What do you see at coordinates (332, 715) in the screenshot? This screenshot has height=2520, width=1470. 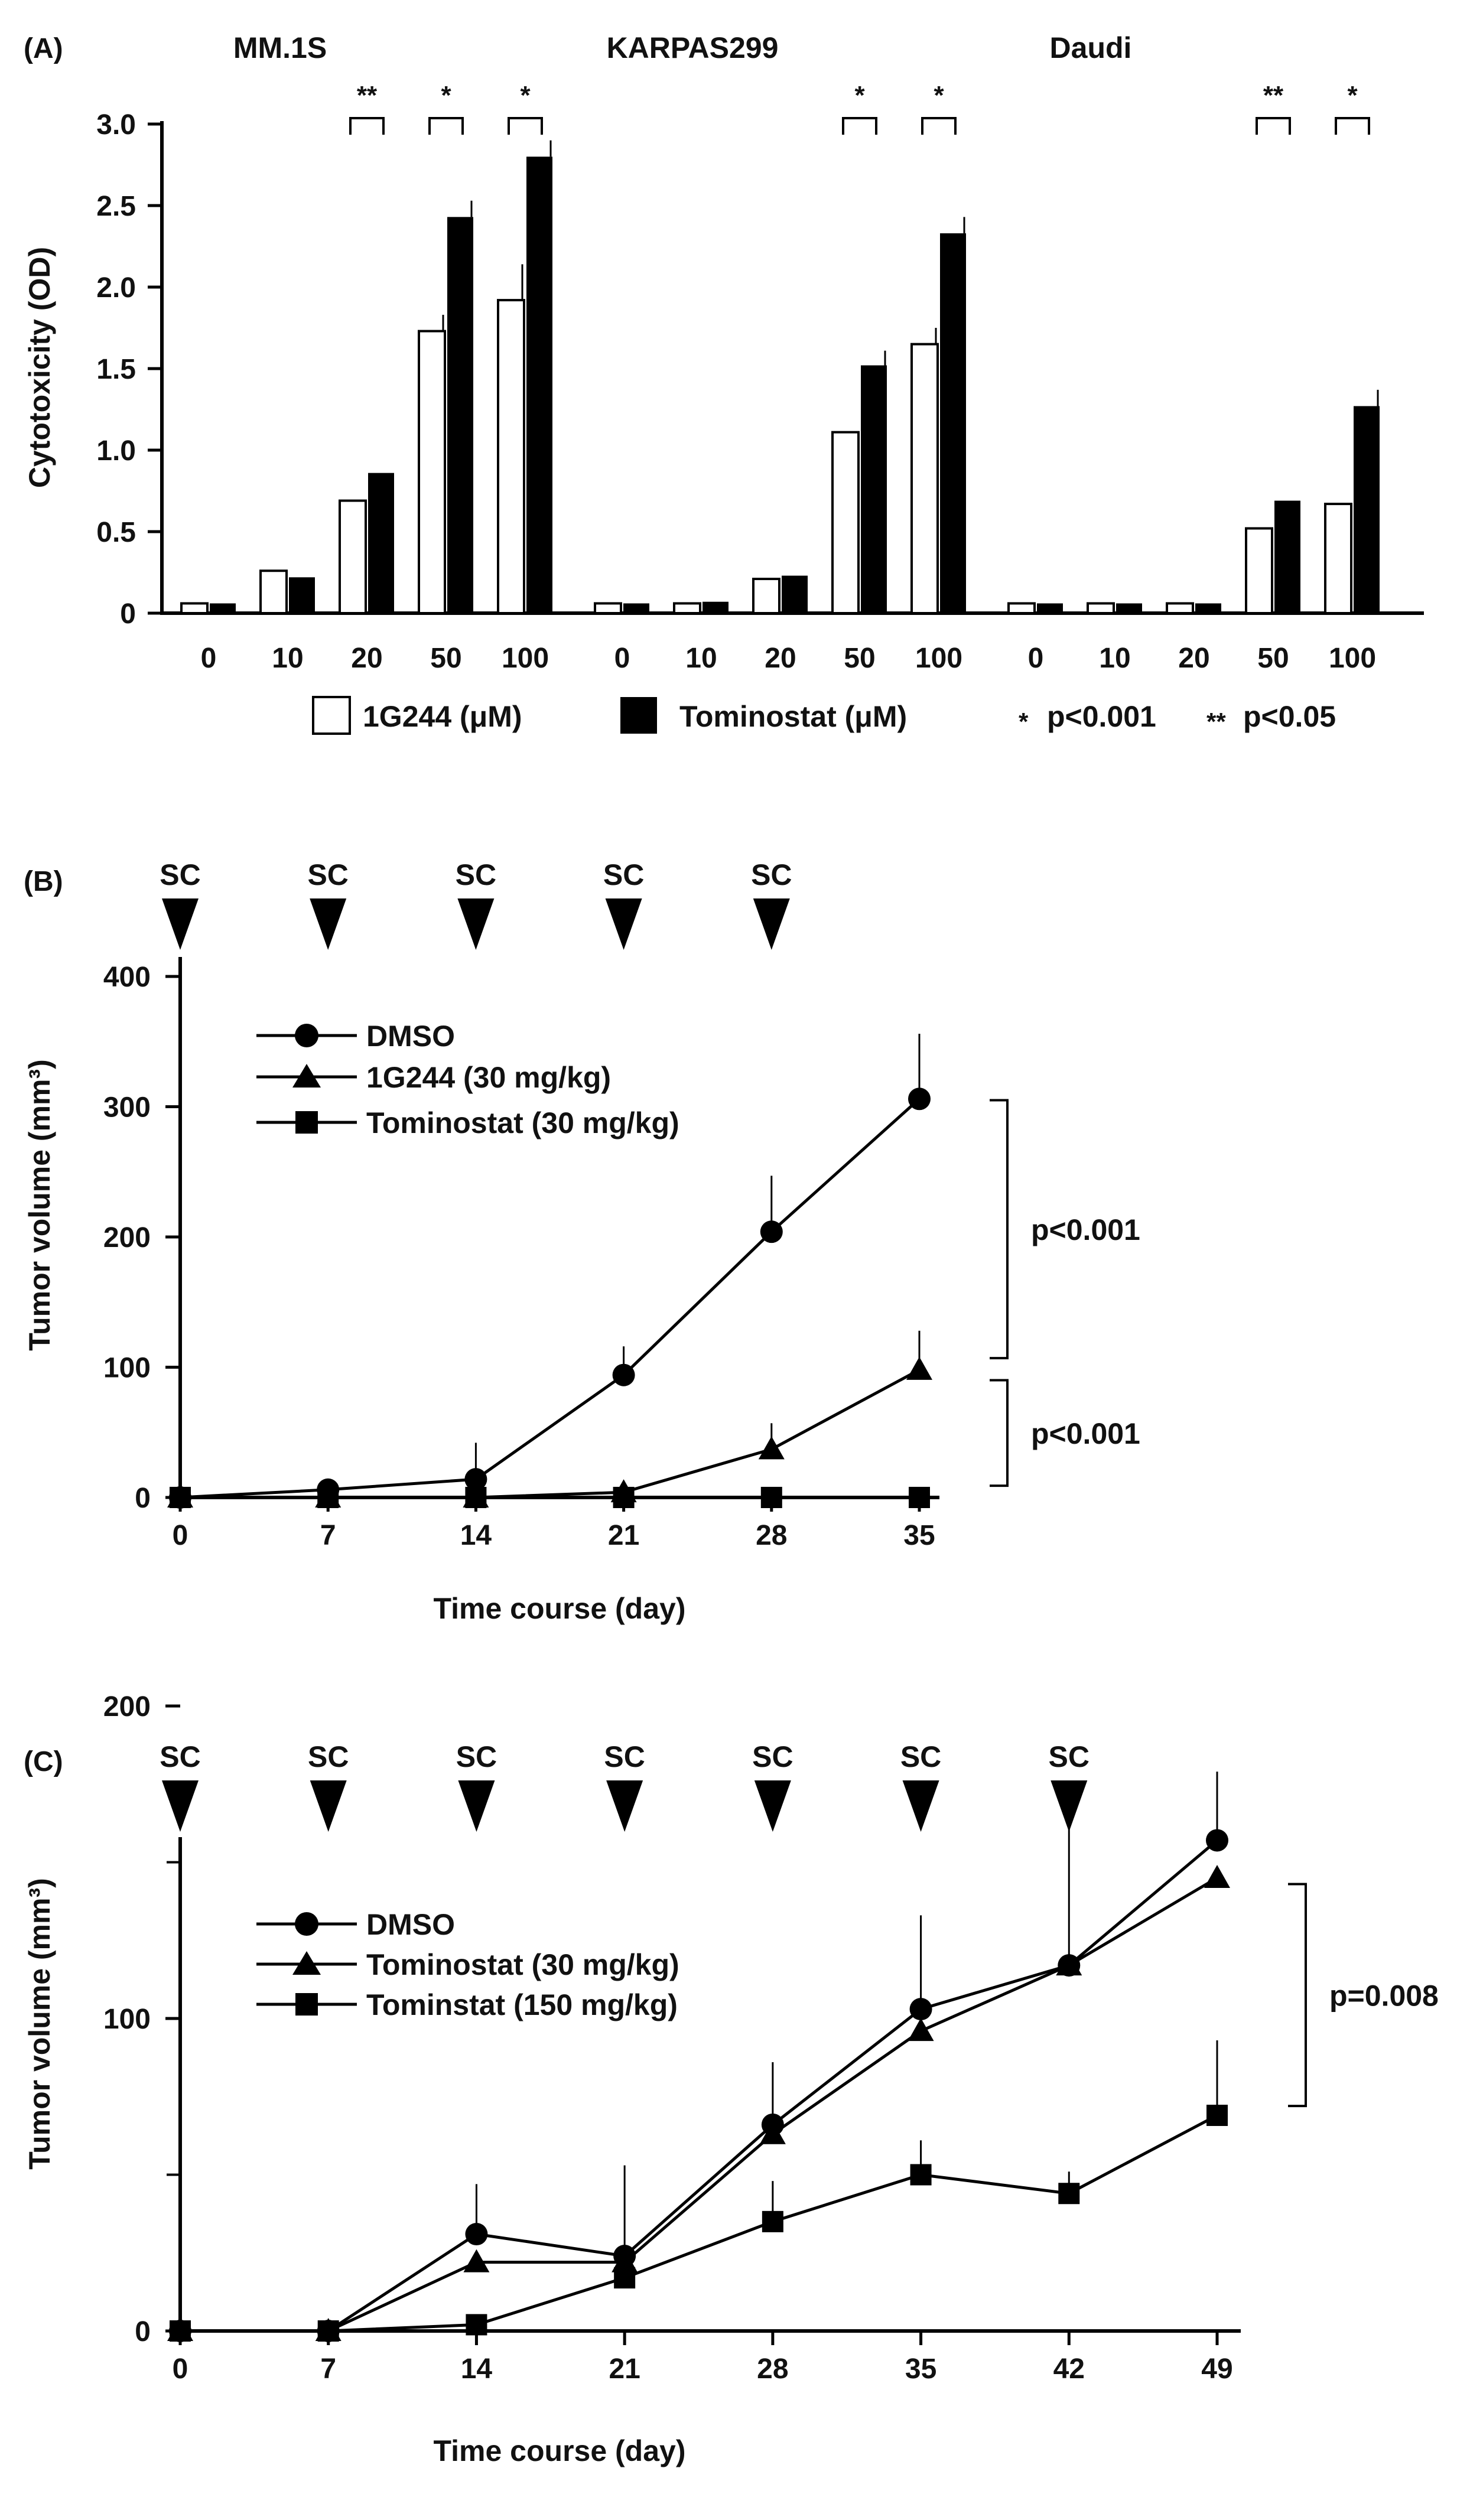 I see `legend-open-swatch` at bounding box center [332, 715].